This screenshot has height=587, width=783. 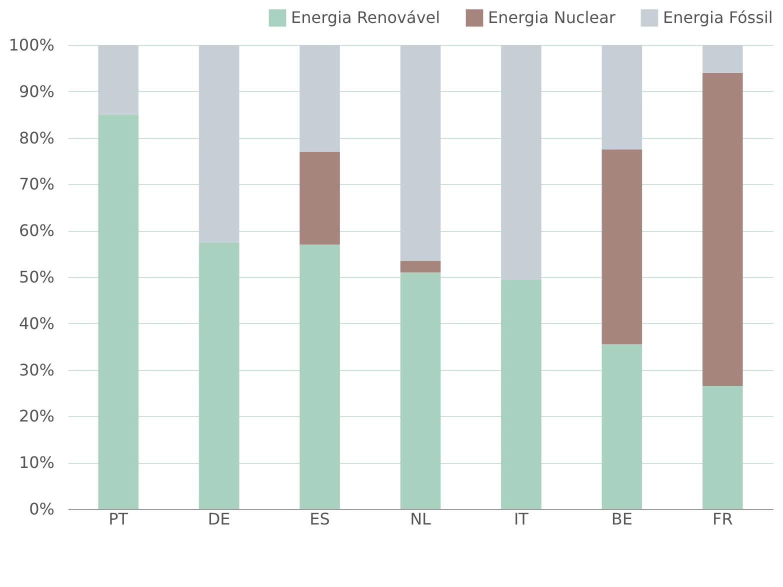 What do you see at coordinates (36, 370) in the screenshot?
I see `y-tick-label: 30%` at bounding box center [36, 370].